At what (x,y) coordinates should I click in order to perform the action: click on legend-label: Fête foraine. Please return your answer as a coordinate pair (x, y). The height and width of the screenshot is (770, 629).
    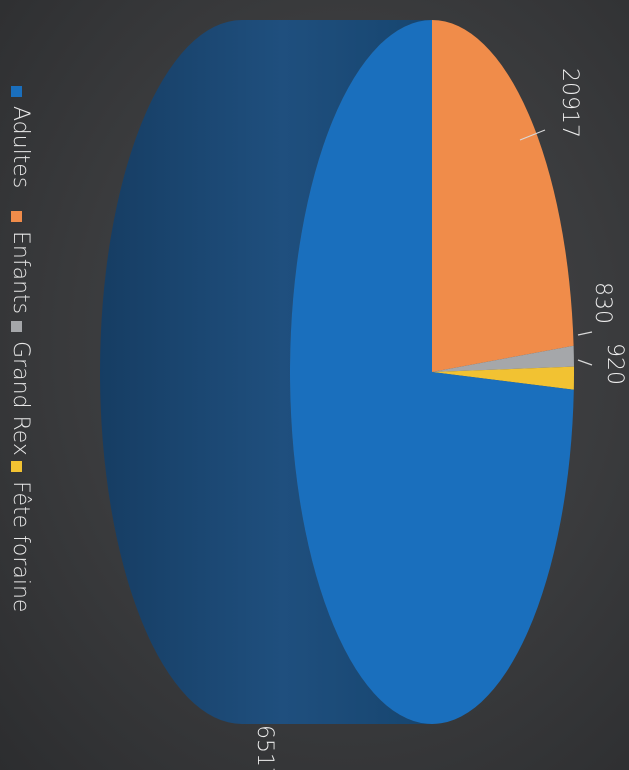
    Looking at the image, I should click on (20, 546).